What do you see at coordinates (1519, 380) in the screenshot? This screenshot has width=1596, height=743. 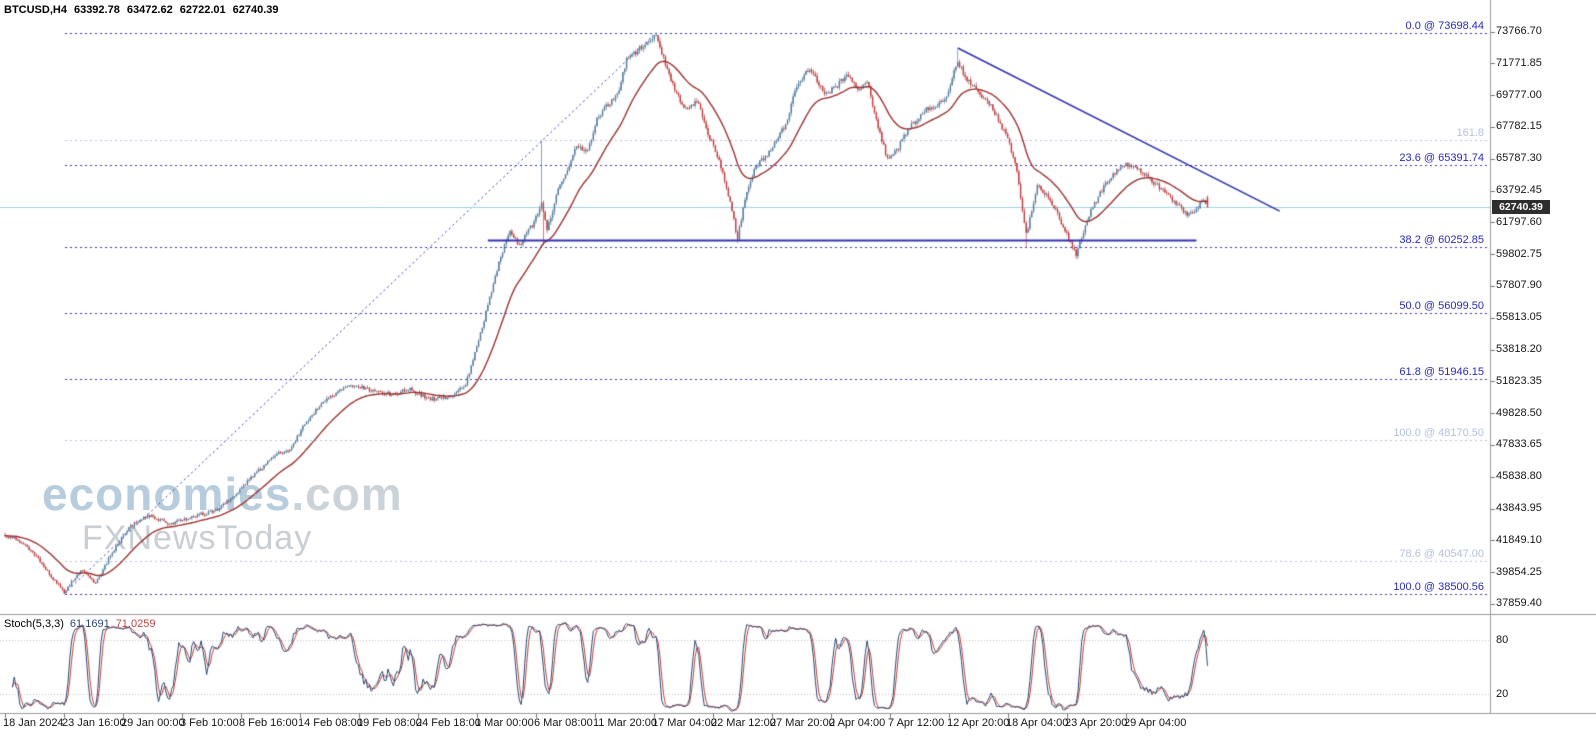 I see `price-axis-label: 51823.35` at bounding box center [1519, 380].